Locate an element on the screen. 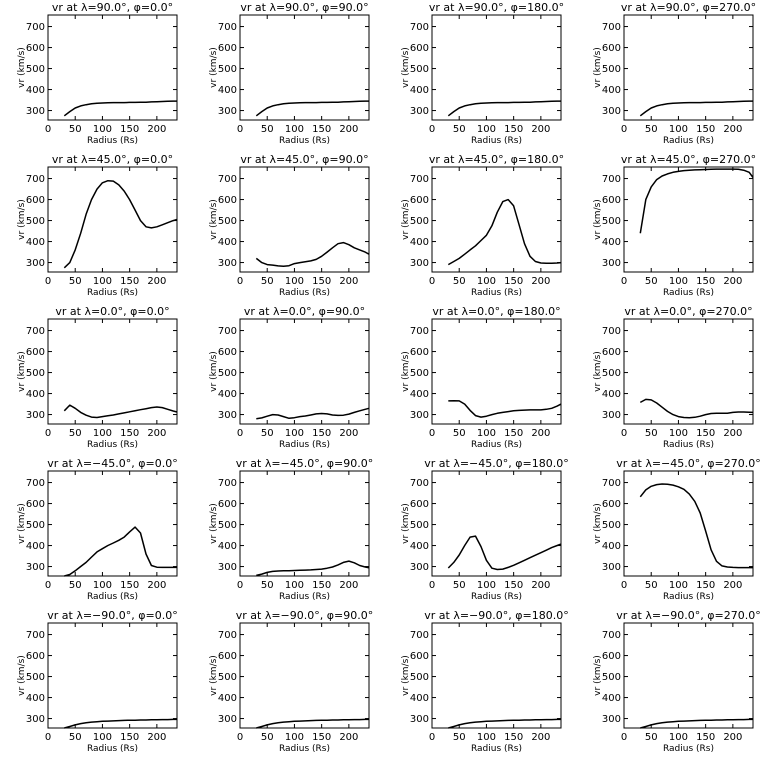 The height and width of the screenshot is (768, 768). panel-title: vr at λ=−45.0°, φ=0.0° is located at coordinates (112, 463).